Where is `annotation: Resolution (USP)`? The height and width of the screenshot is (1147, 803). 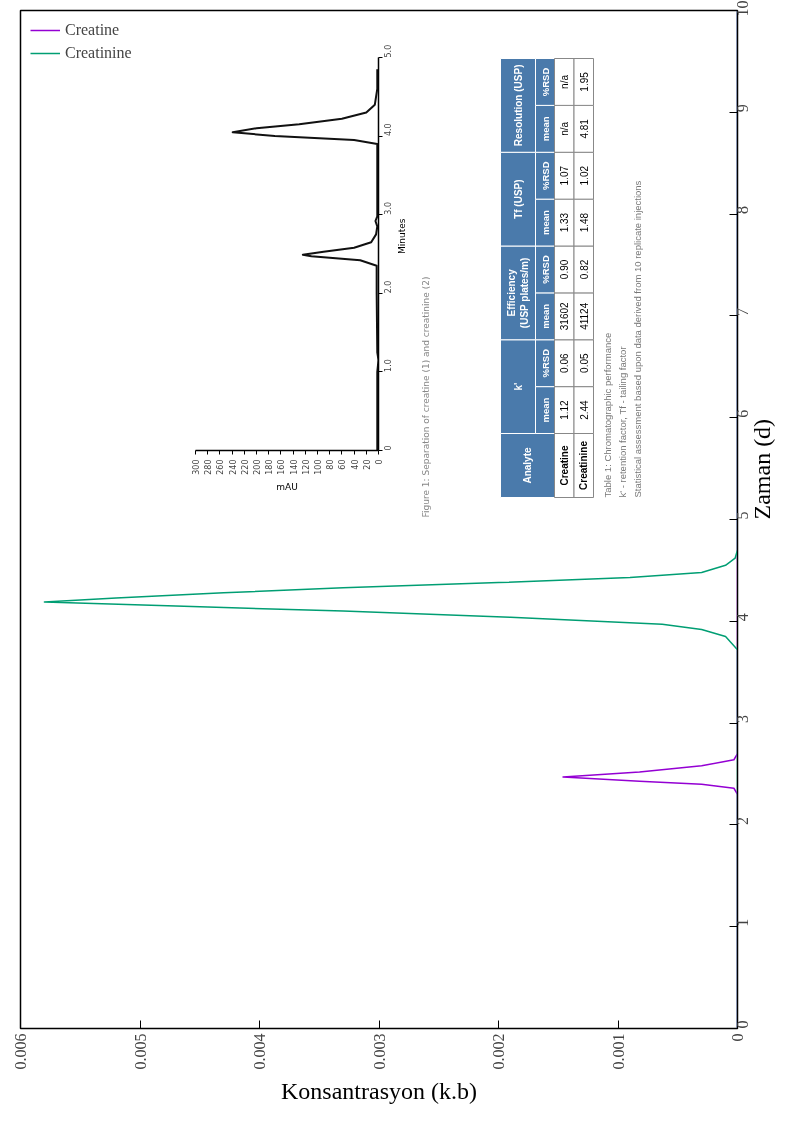
annotation: Resolution (USP) is located at coordinates (518, 105).